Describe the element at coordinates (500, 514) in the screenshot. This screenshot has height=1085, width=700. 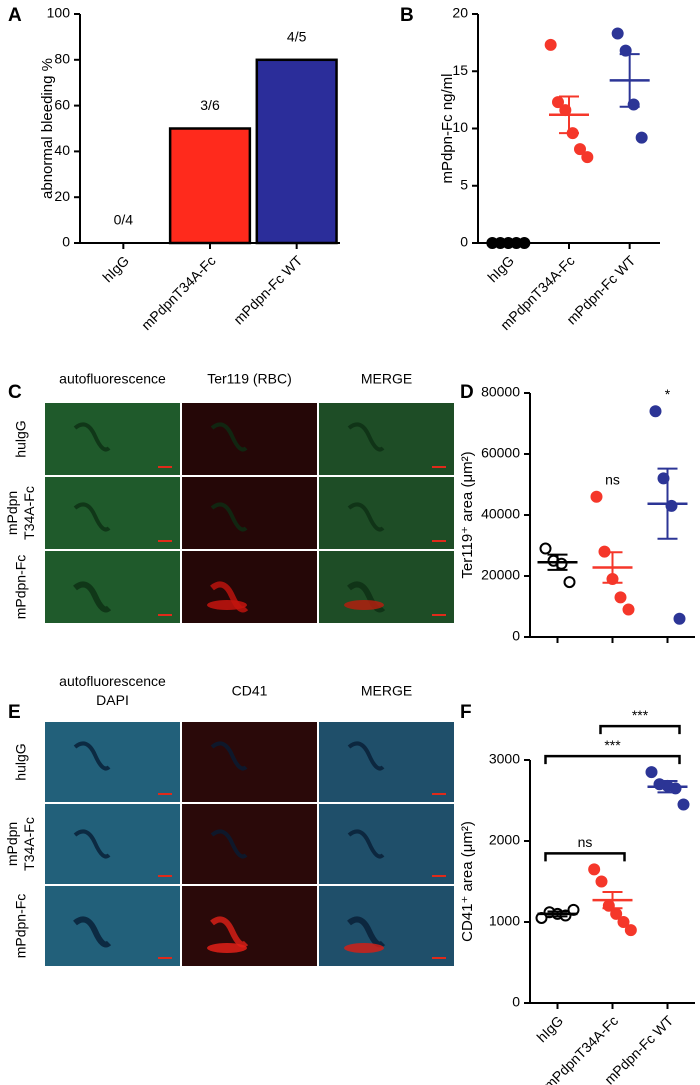
I see `y-tick-label: 40000` at that location.